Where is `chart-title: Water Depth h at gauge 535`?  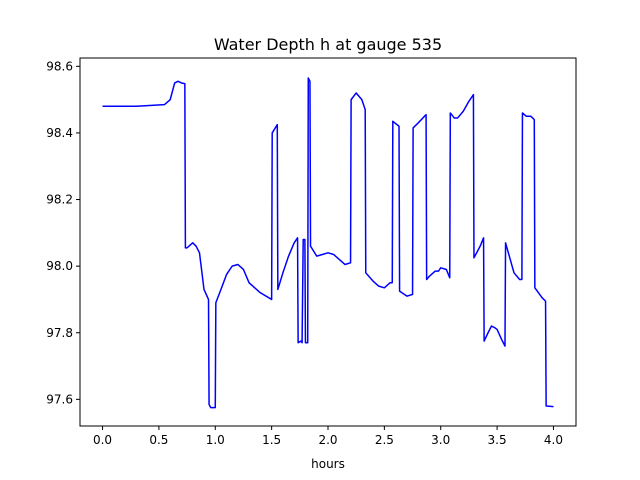
chart-title: Water Depth h at gauge 535 is located at coordinates (328, 44).